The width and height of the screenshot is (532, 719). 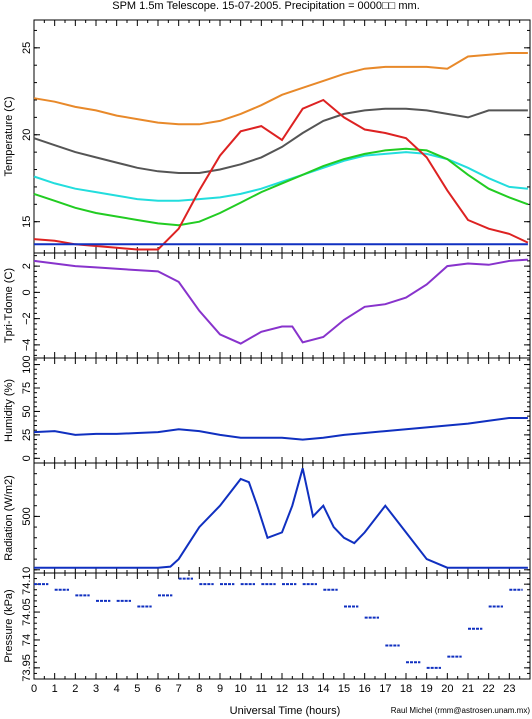 What do you see at coordinates (27, 222) in the screenshot?
I see `y-tick-label: 15` at bounding box center [27, 222].